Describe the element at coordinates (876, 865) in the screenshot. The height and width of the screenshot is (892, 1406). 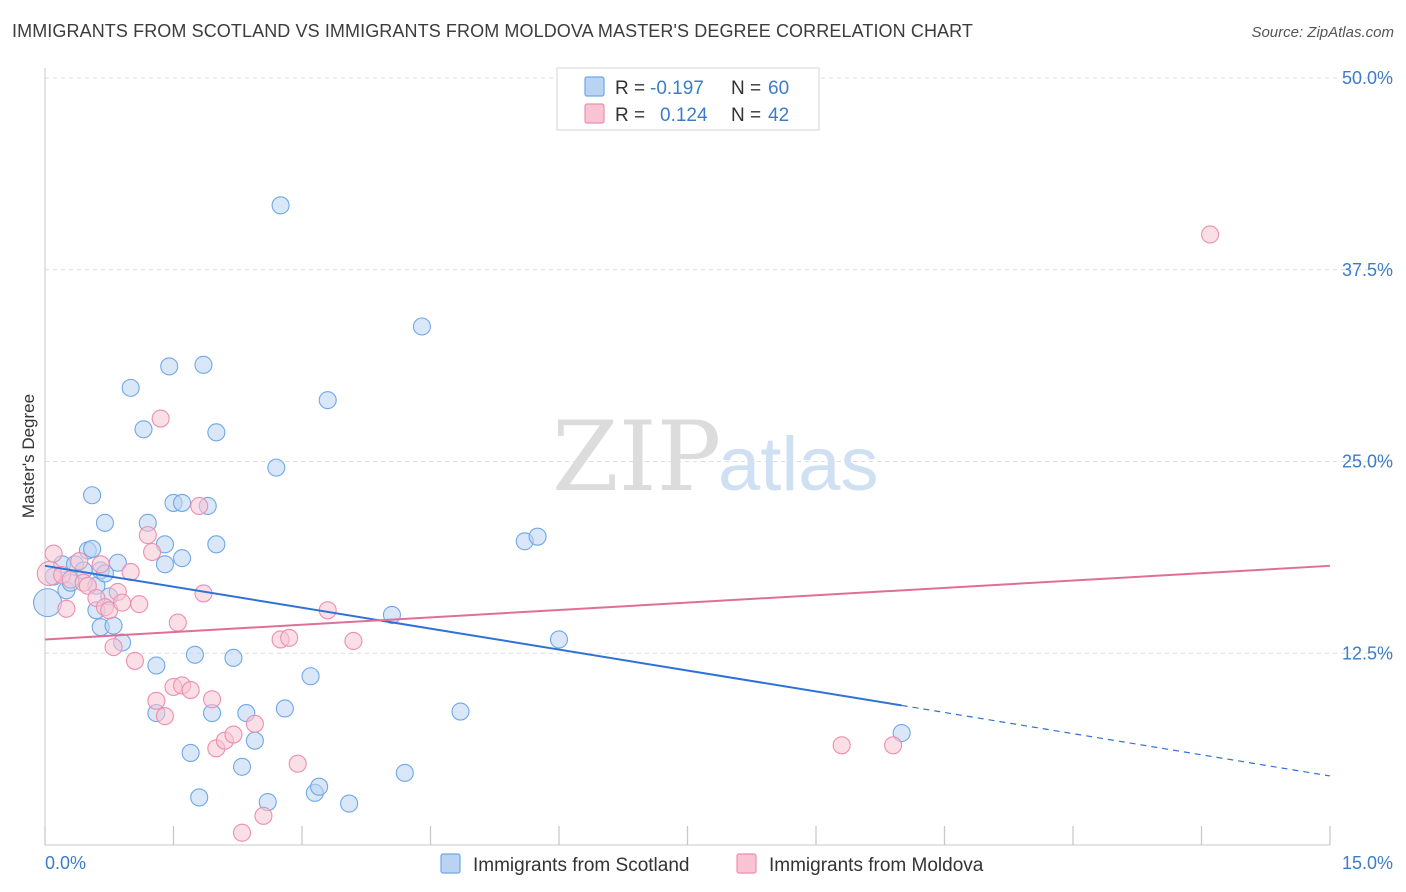
I see `series-label-moldova: Immigrants from Moldova` at that location.